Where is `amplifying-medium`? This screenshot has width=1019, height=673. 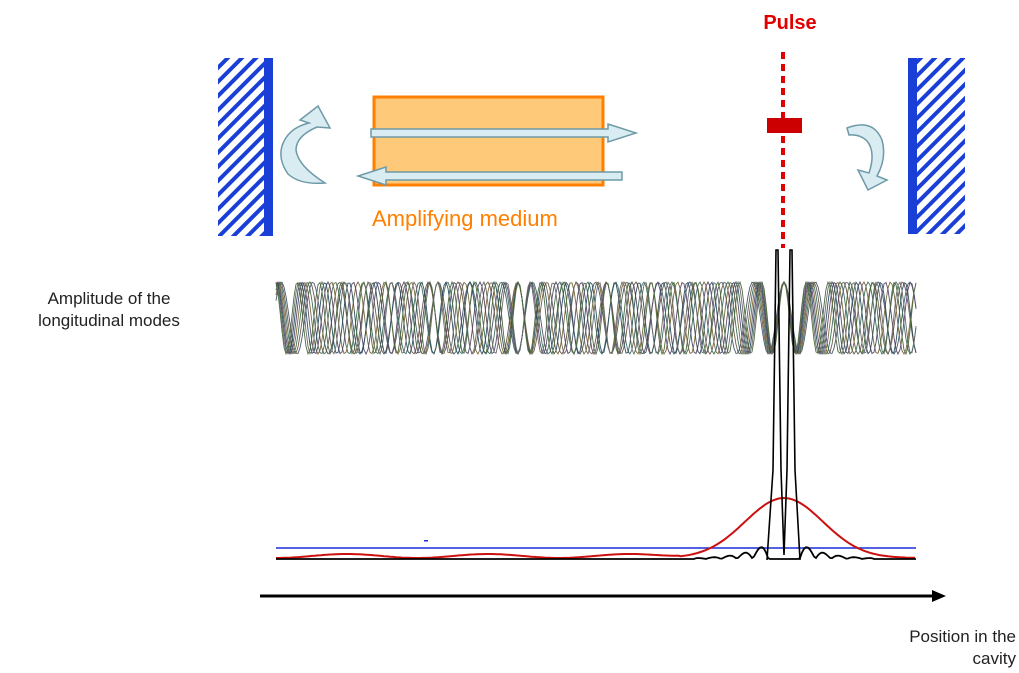 amplifying-medium is located at coordinates (488, 141).